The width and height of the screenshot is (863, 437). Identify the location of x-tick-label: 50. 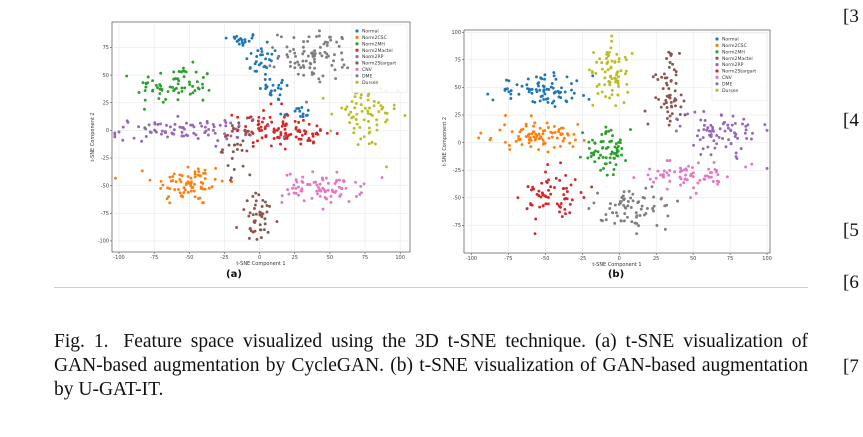
(330, 258).